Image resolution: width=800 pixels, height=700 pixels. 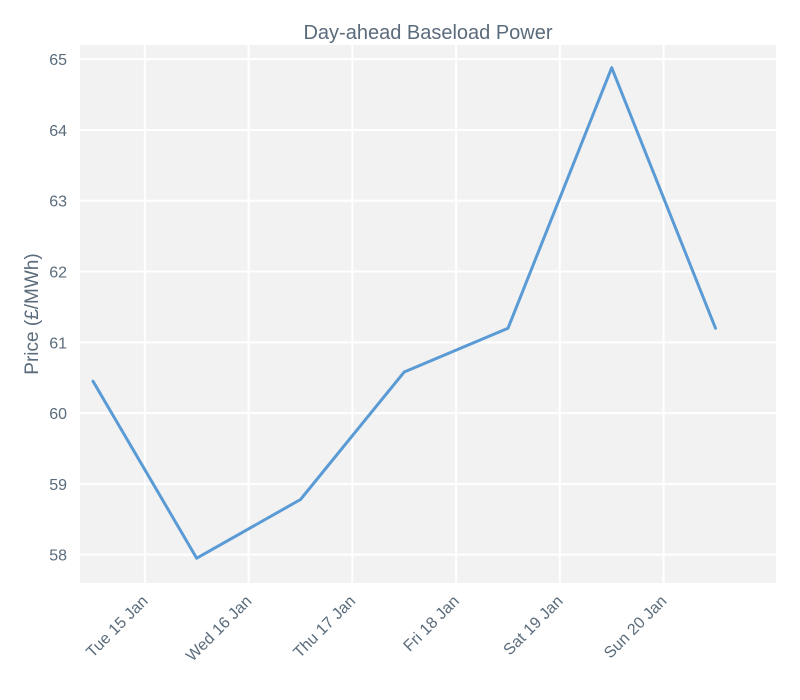 I want to click on y-tick-label: 59, so click(x=58, y=485).